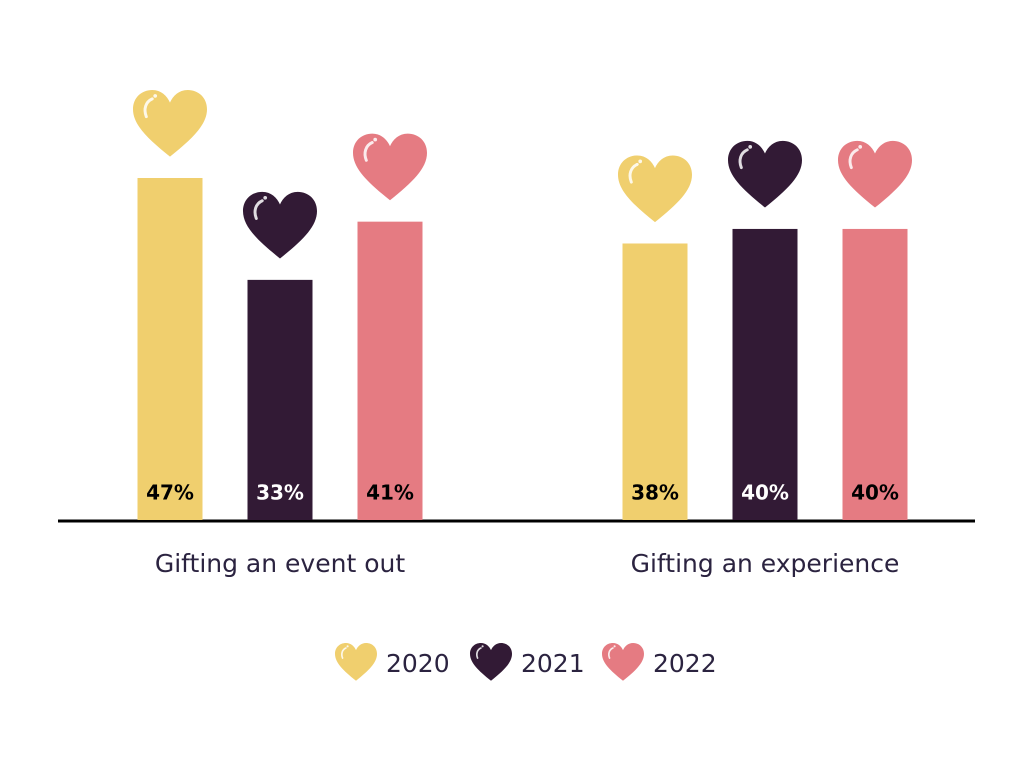  I want to click on value-label: 41%, so click(390, 493).